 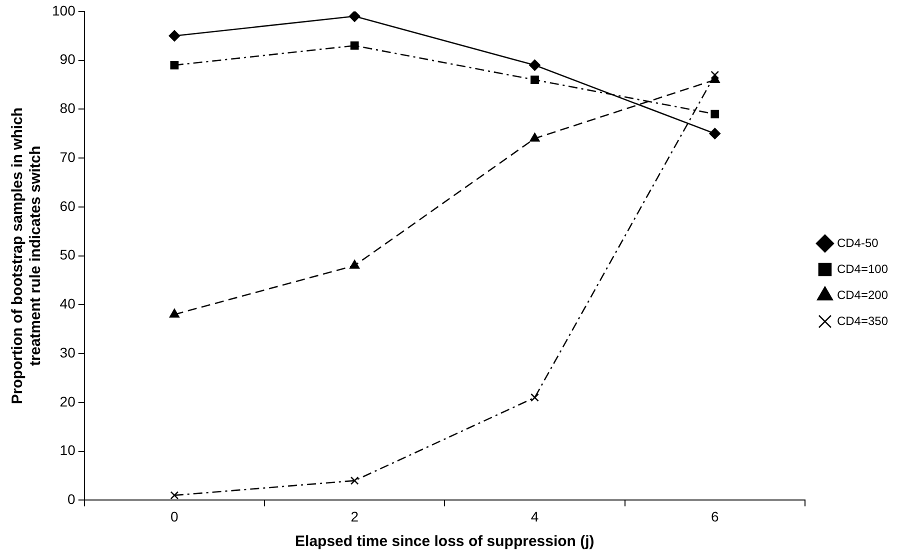 I want to click on legend-label: CD4=350, so click(x=862, y=321).